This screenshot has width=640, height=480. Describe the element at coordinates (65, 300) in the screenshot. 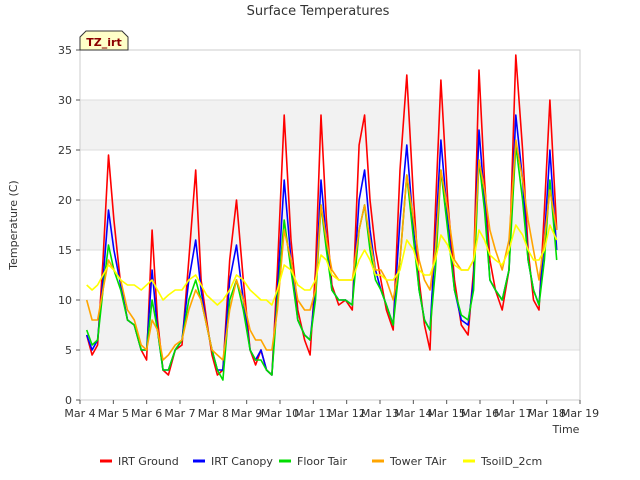

I see `y-tick-label: 10` at that location.